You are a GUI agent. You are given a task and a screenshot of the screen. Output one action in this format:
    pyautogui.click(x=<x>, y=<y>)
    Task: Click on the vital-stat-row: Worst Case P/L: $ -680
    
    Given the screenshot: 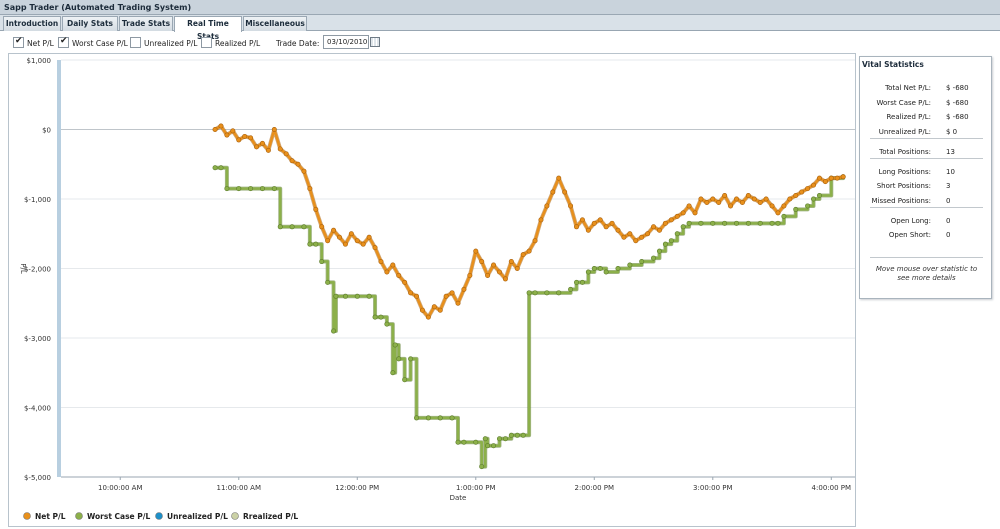 What is the action you would take?
    pyautogui.click(x=926, y=104)
    